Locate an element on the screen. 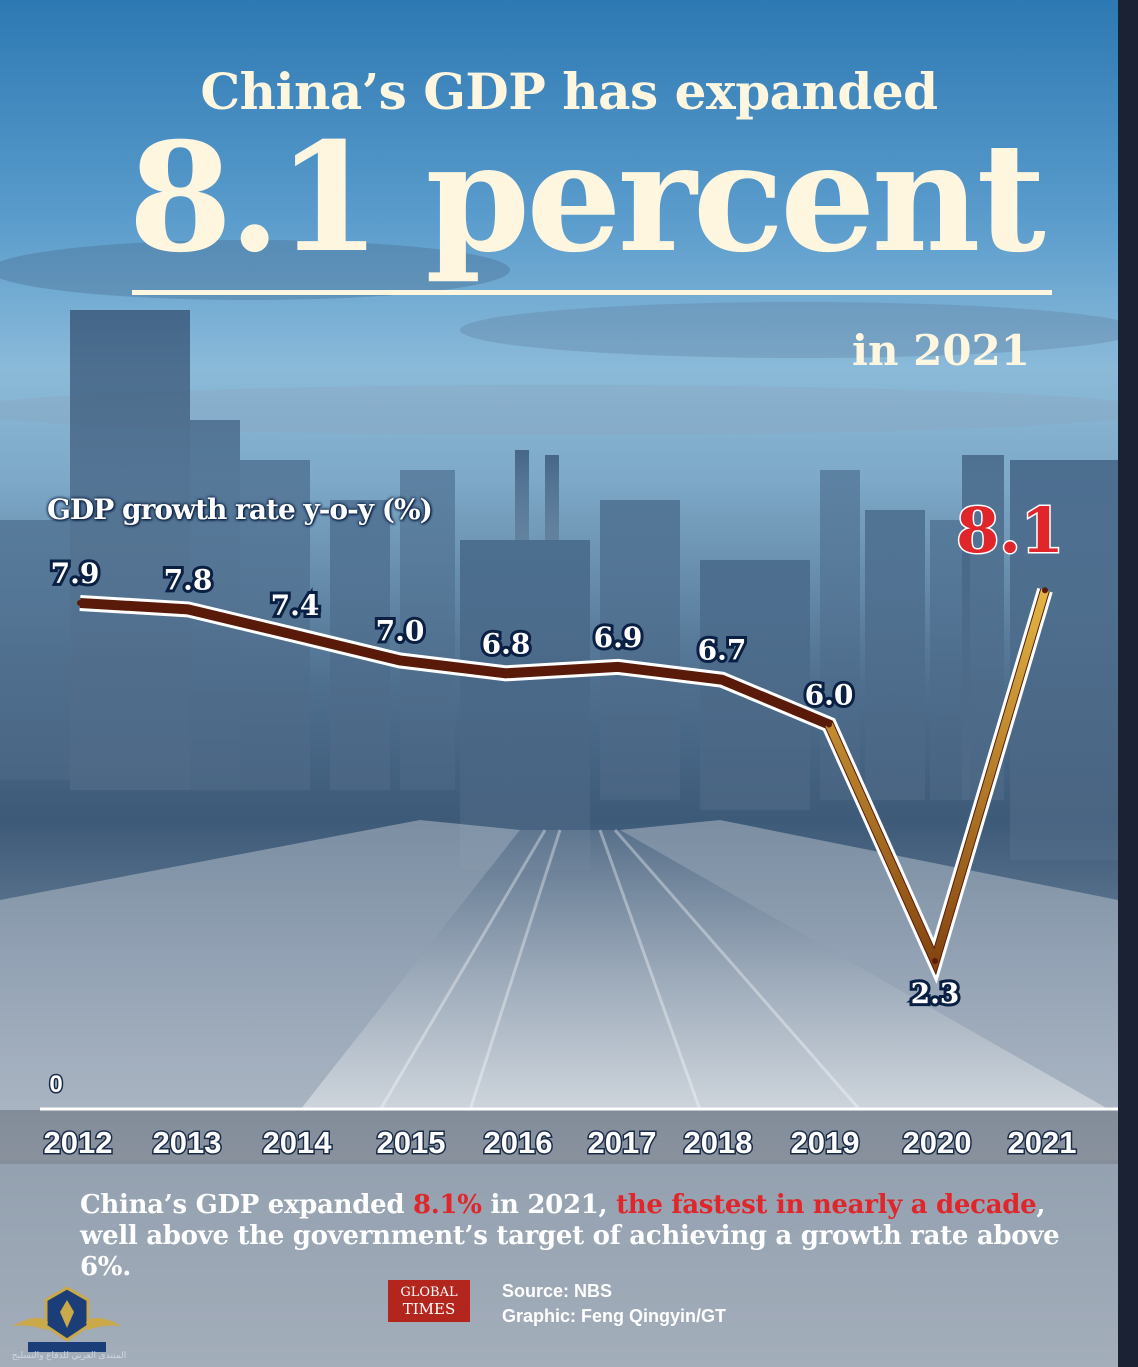 This screenshot has width=1138, height=1367. x-tick-label: 2021 is located at coordinates (1042, 1142).